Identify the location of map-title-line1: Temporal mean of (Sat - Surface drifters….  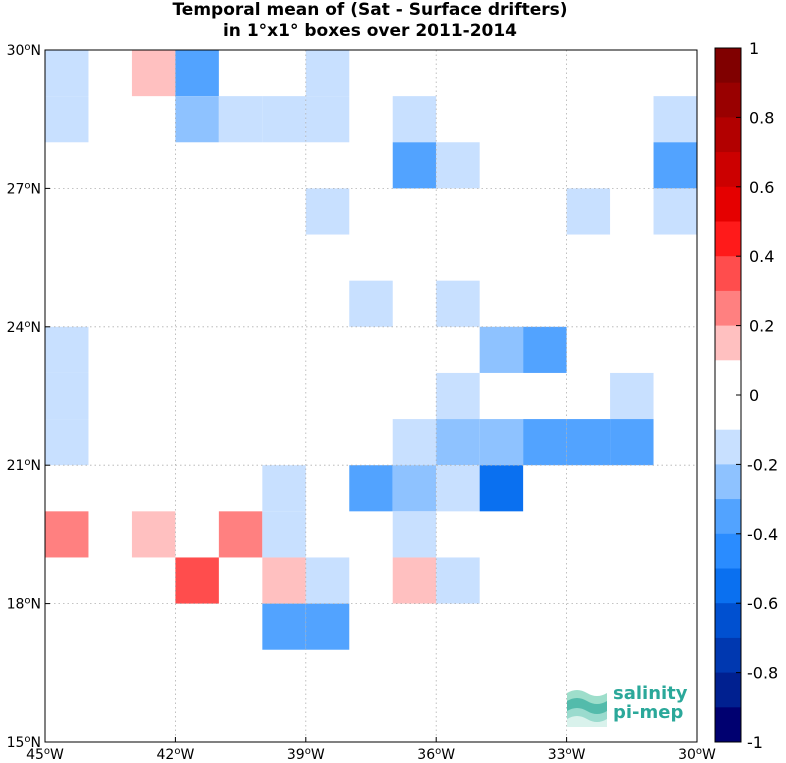
(370, 10).